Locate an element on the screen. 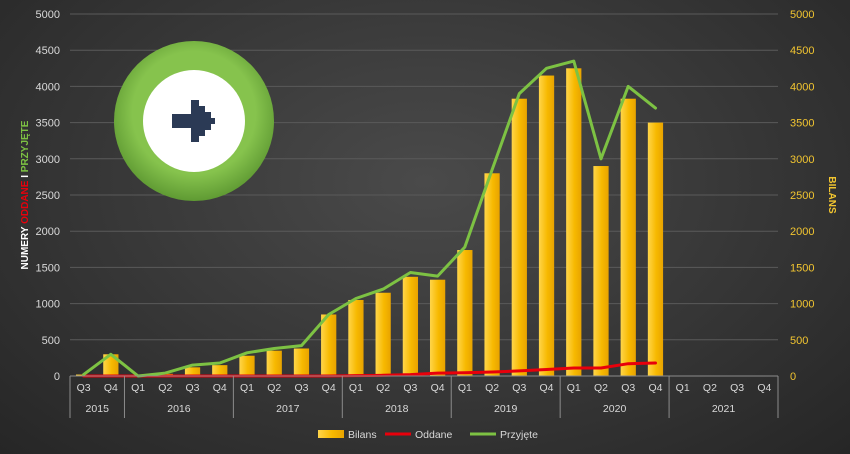 The image size is (850, 454). y-tick-label: 0 is located at coordinates (57, 377).